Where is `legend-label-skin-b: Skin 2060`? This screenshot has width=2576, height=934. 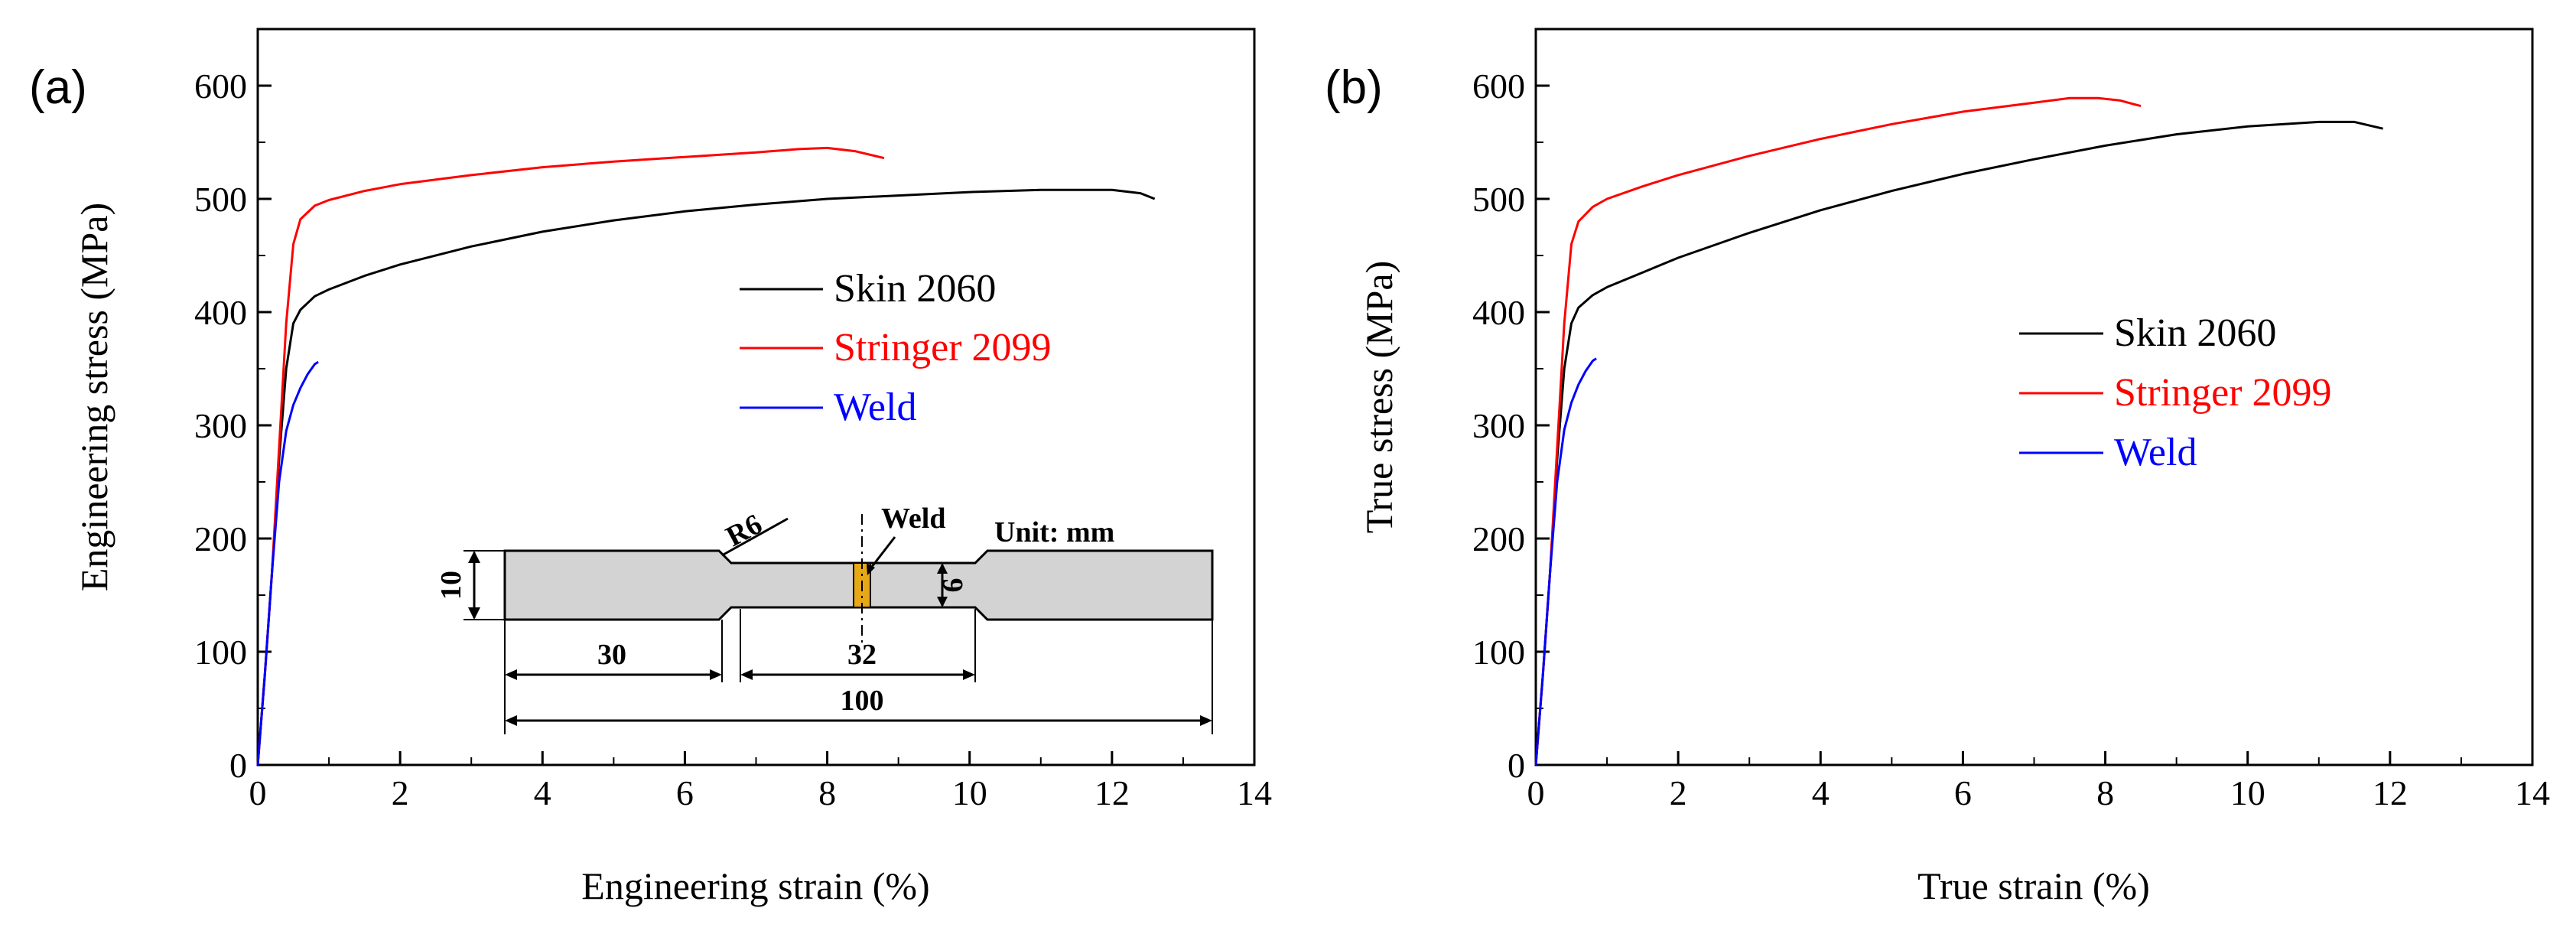
legend-label-skin-b: Skin 2060 is located at coordinates (2195, 333).